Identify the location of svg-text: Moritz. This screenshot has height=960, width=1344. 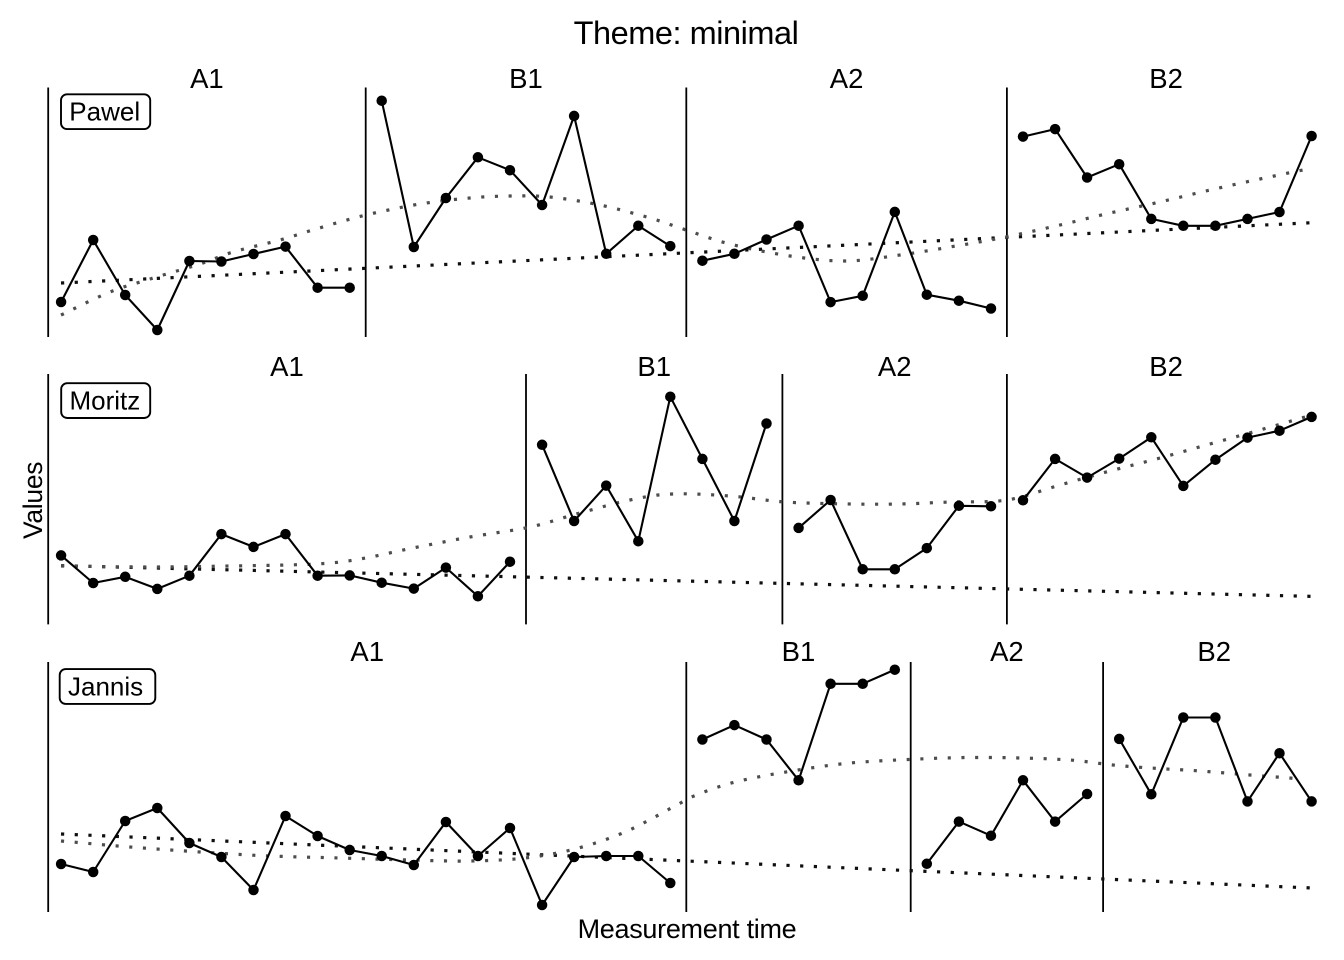
(105, 401).